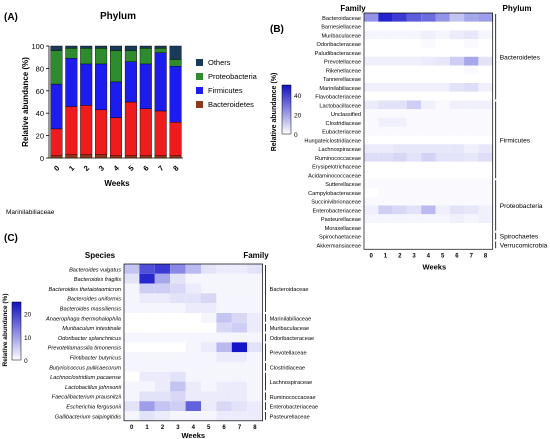 The width and height of the screenshot is (550, 439). What do you see at coordinates (97, 280) in the screenshot?
I see `row-label: Bacteroides fragilis` at bounding box center [97, 280].